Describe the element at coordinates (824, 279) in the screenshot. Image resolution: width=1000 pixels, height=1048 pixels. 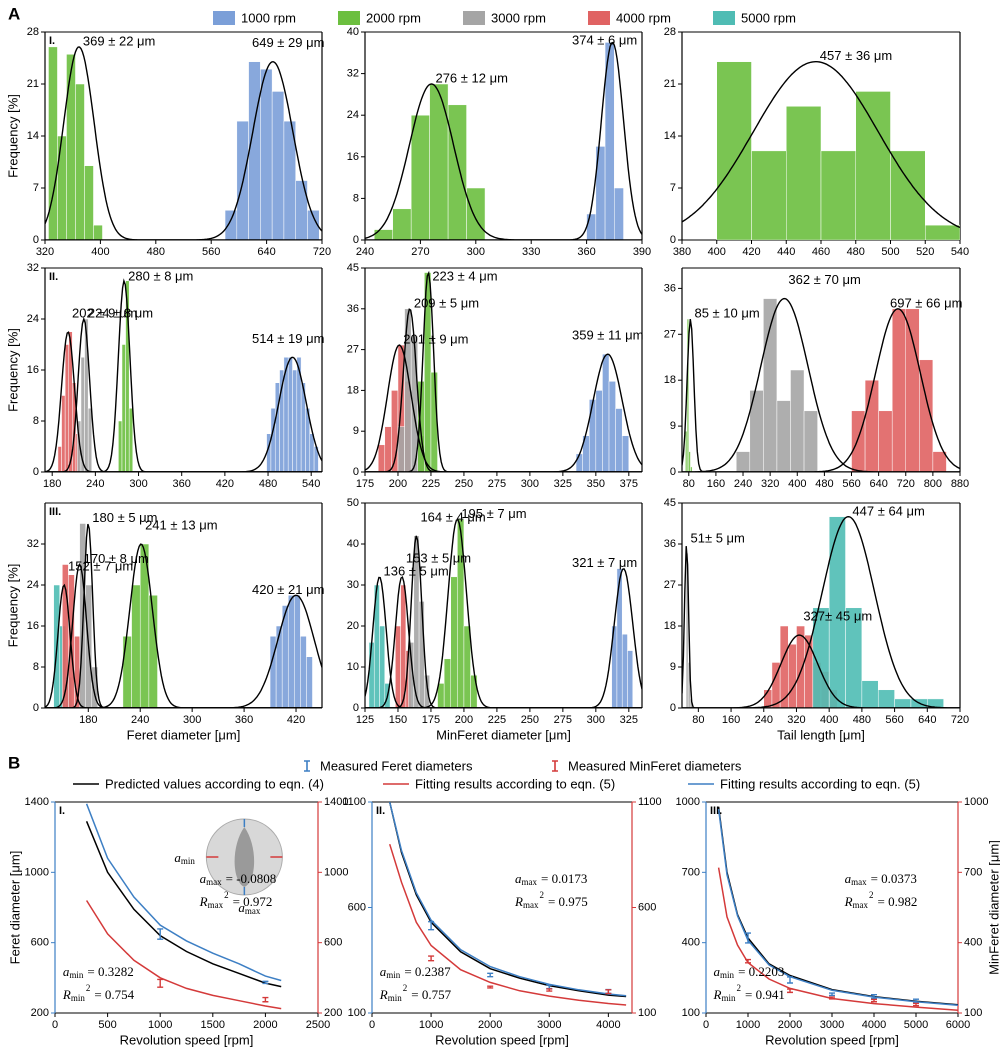
I see `fit-label: 362 ± 70 μm` at that location.